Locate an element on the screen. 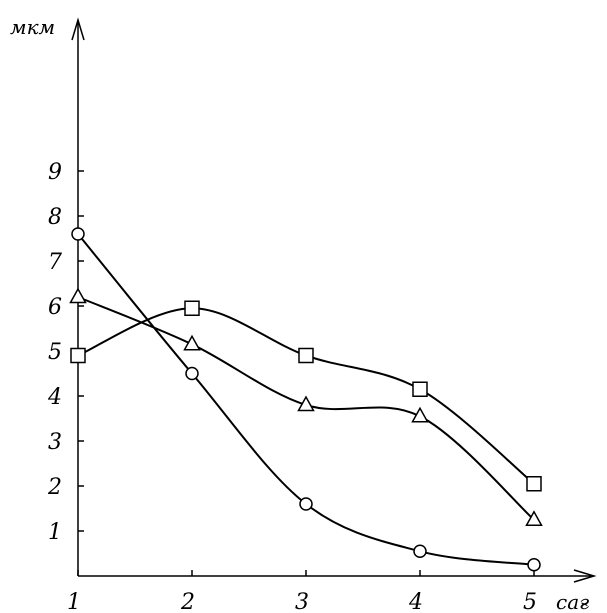  y-tick-label: 4 is located at coordinates (54, 397).